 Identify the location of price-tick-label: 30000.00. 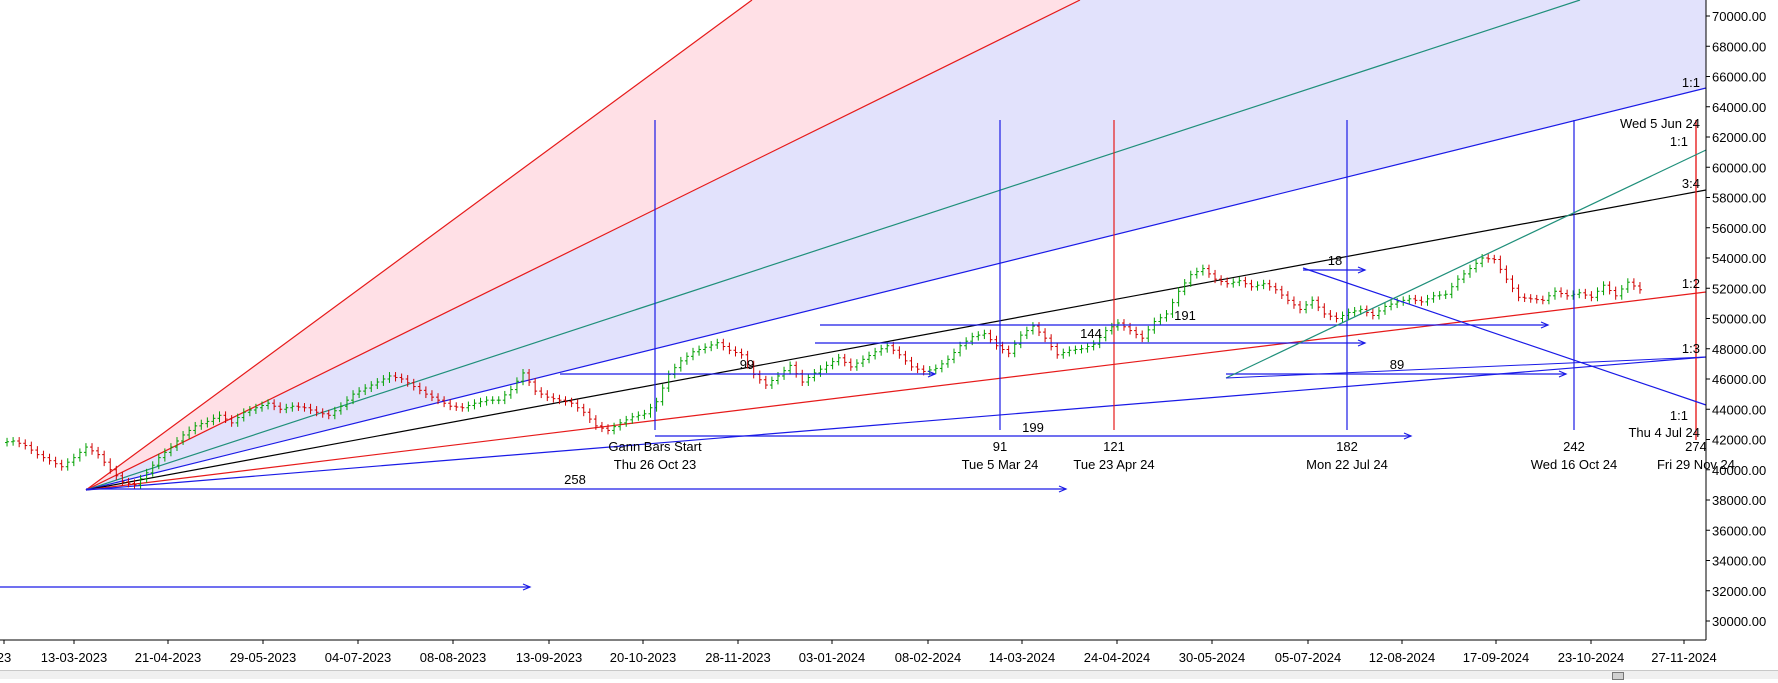
(1739, 621).